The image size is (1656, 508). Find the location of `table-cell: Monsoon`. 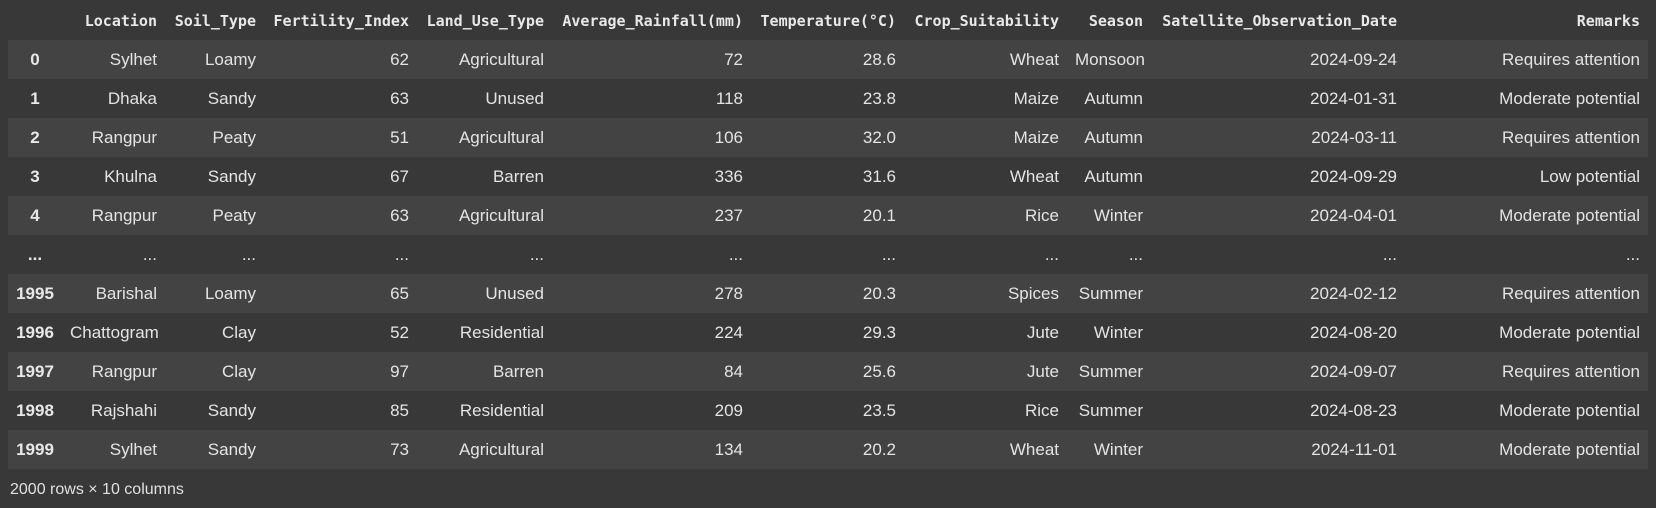

table-cell: Monsoon is located at coordinates (1110, 59).